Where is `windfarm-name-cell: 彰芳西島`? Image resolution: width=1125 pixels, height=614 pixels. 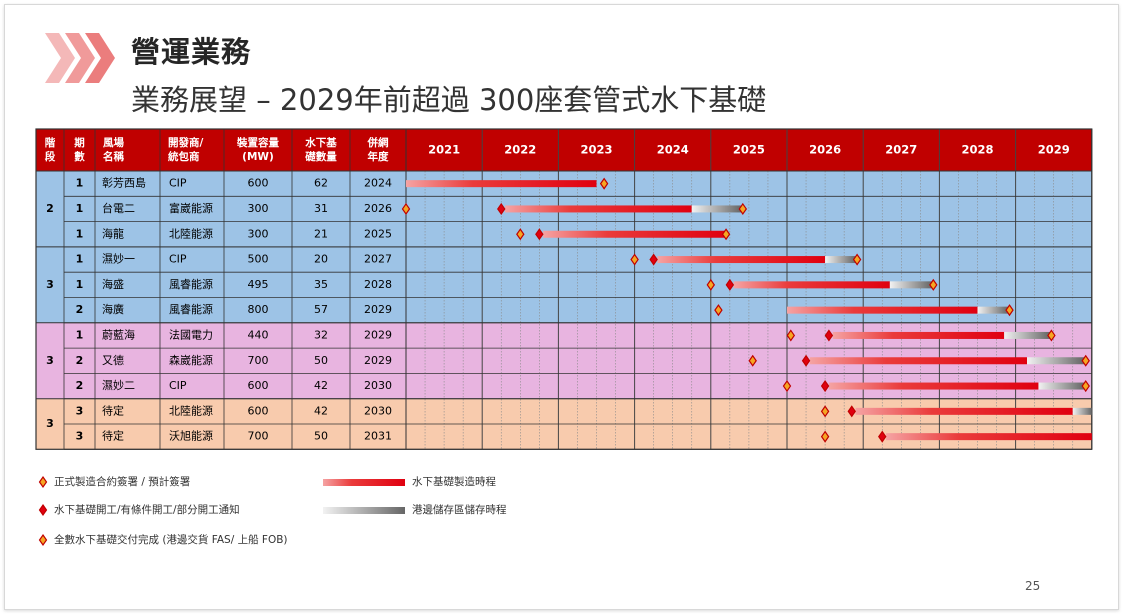 windfarm-name-cell: 彰芳西島 is located at coordinates (124, 183).